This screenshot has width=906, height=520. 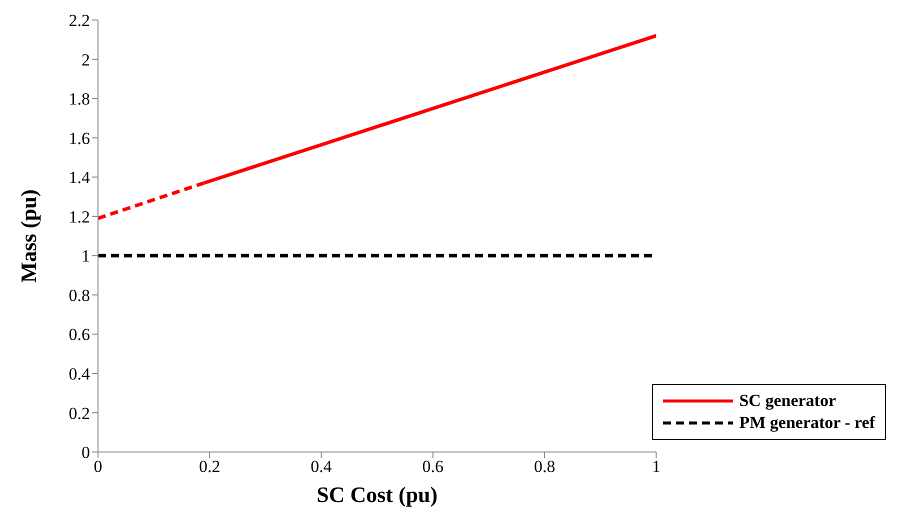 What do you see at coordinates (86, 60) in the screenshot?
I see `y-tick-label: 2` at bounding box center [86, 60].